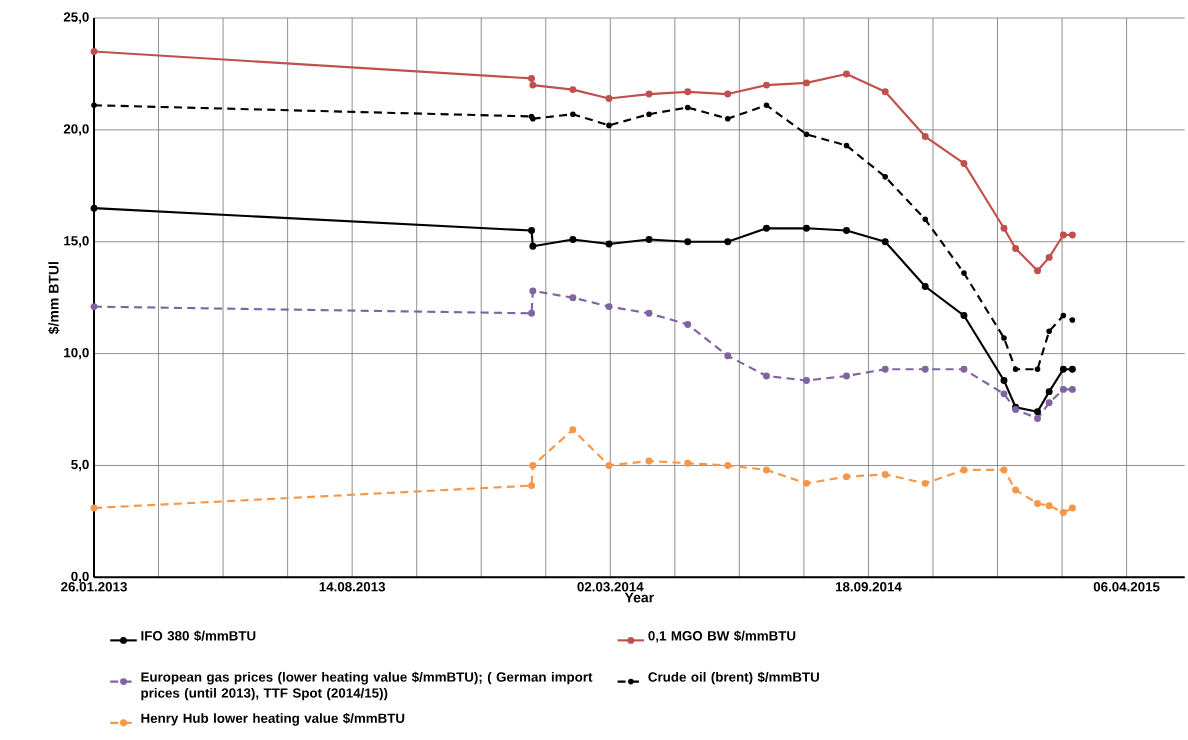  I want to click on y-tick-label: 20,0, so click(76, 130).